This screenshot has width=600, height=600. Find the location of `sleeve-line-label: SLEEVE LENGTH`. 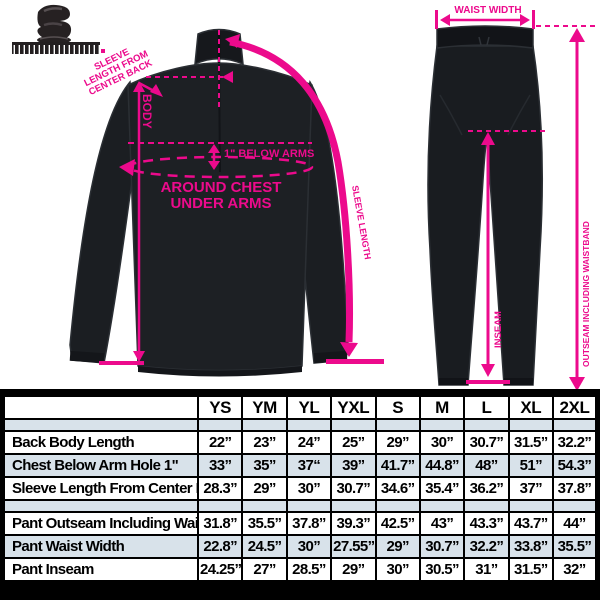

sleeve-line-label: SLEEVE LENGTH is located at coordinates (361, 223).